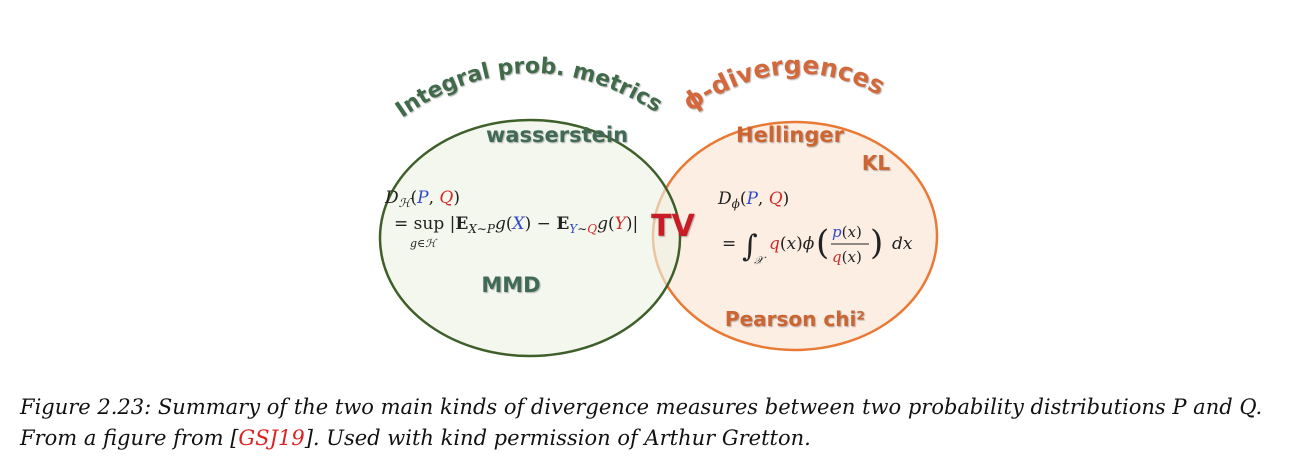 Image resolution: width=1300 pixels, height=465 pixels. Describe the element at coordinates (876, 243) in the screenshot. I see `phi-formula-rparen: )` at that location.